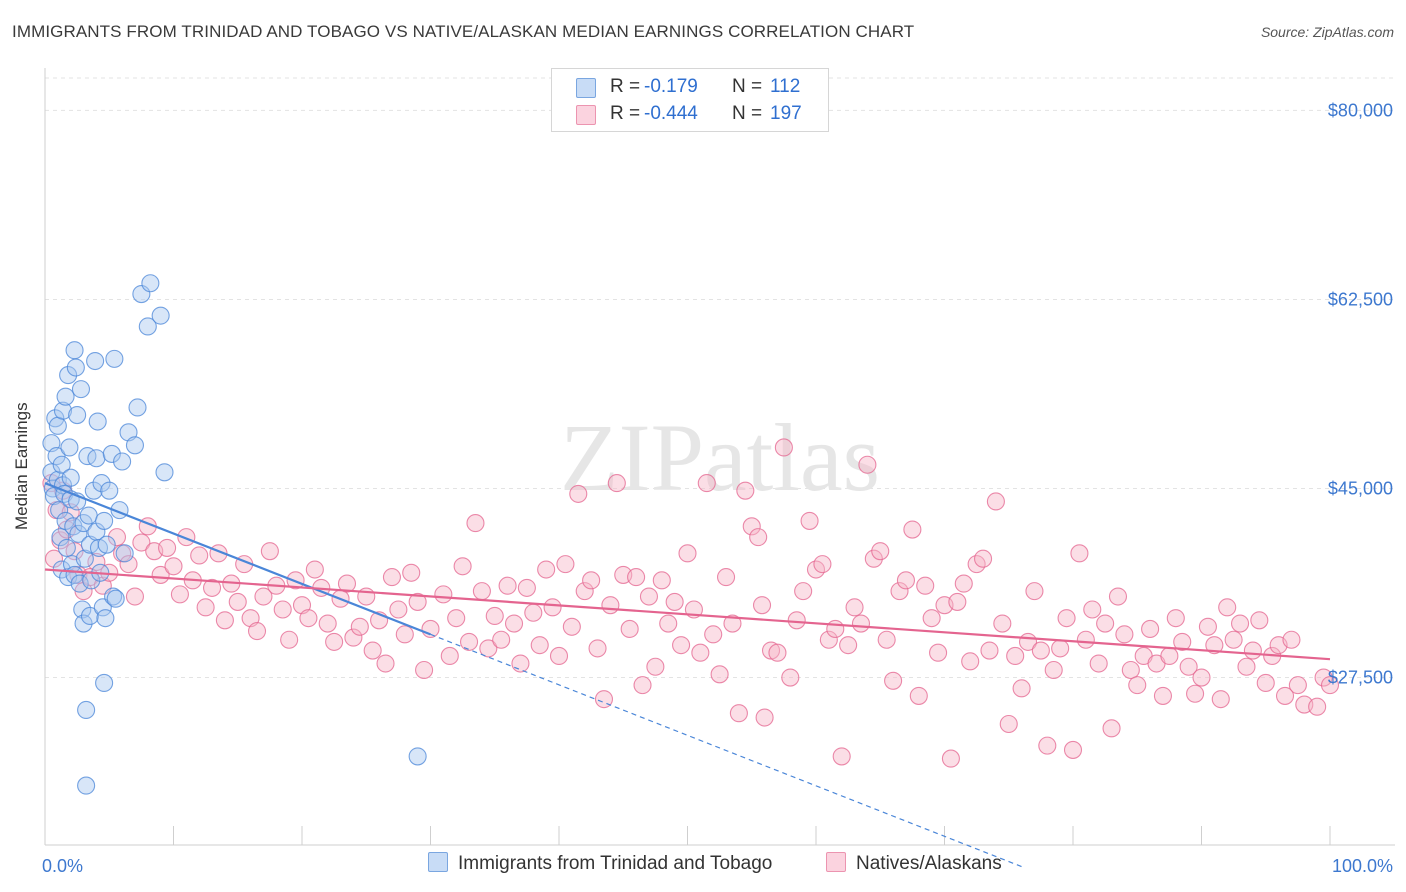 This screenshot has height=892, width=1406. What do you see at coordinates (21, 466) in the screenshot?
I see `y-axis-label: Median Earnings` at bounding box center [21, 466].